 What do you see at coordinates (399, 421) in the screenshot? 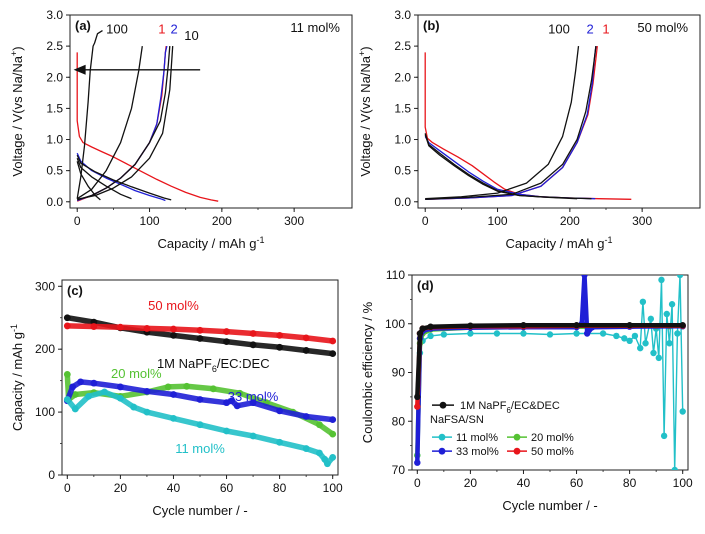
I see `y-tick-label: 80` at bounding box center [399, 421].